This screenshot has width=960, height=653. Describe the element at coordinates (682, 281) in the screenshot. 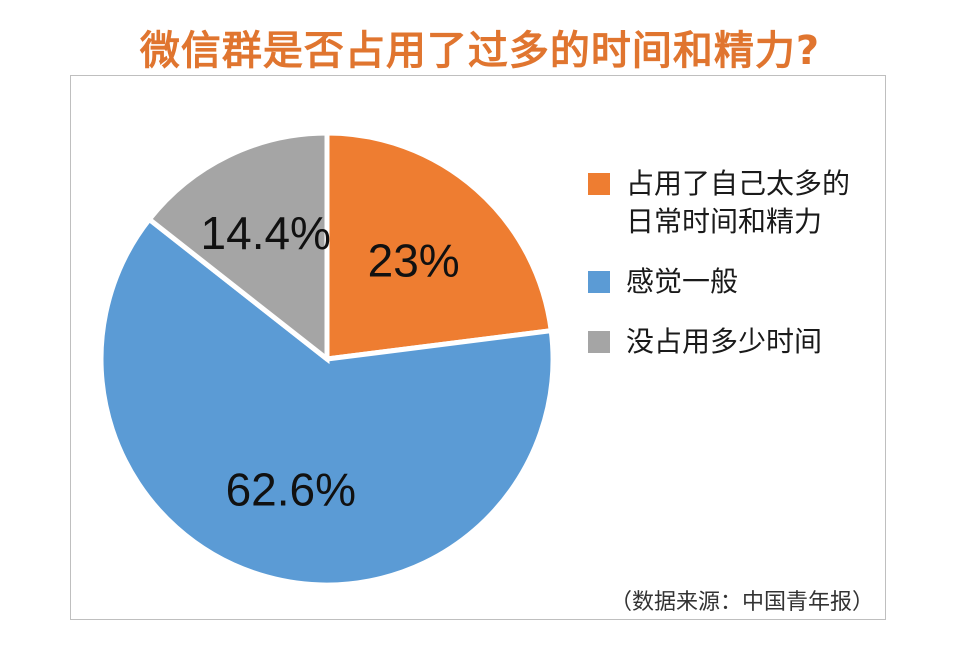

I see `legend-label-average: 感觉一般` at that location.